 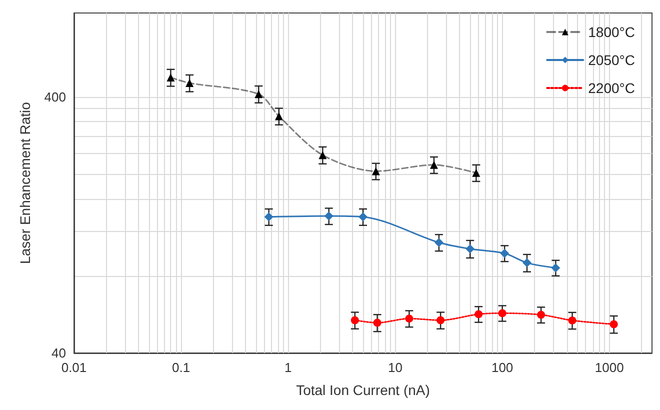 I want to click on x-tick-label: 1000, so click(x=609, y=367).